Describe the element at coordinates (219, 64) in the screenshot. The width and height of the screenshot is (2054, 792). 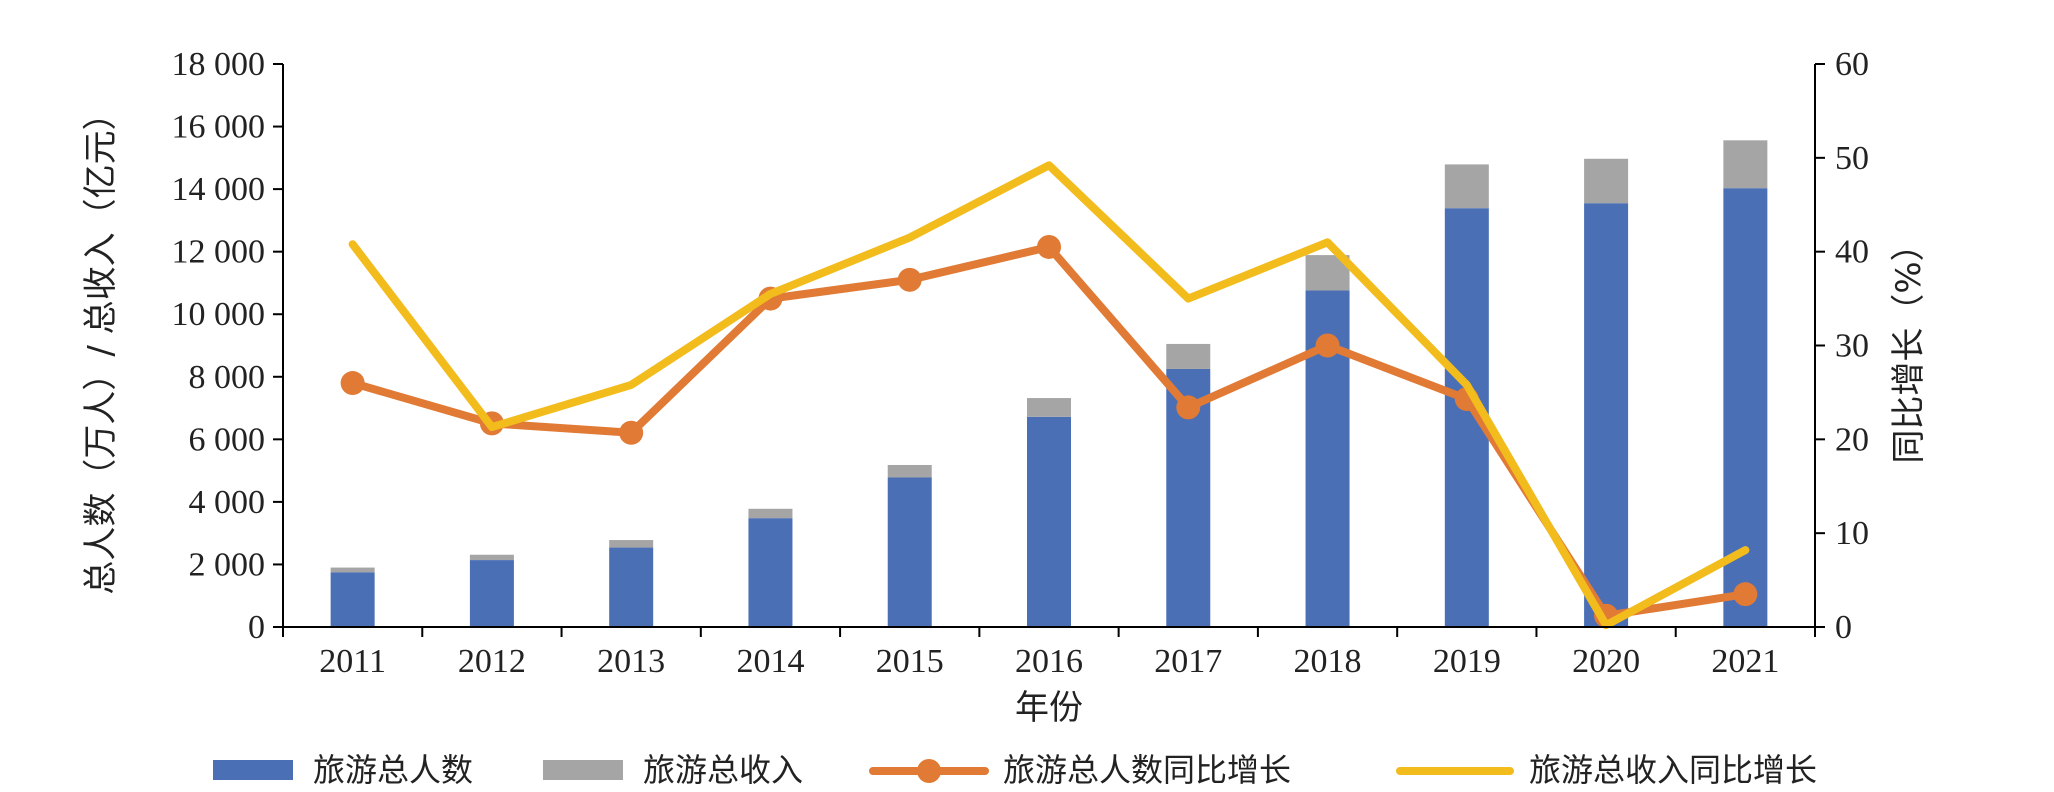
I see `y-left-tick-label: 18 000` at that location.